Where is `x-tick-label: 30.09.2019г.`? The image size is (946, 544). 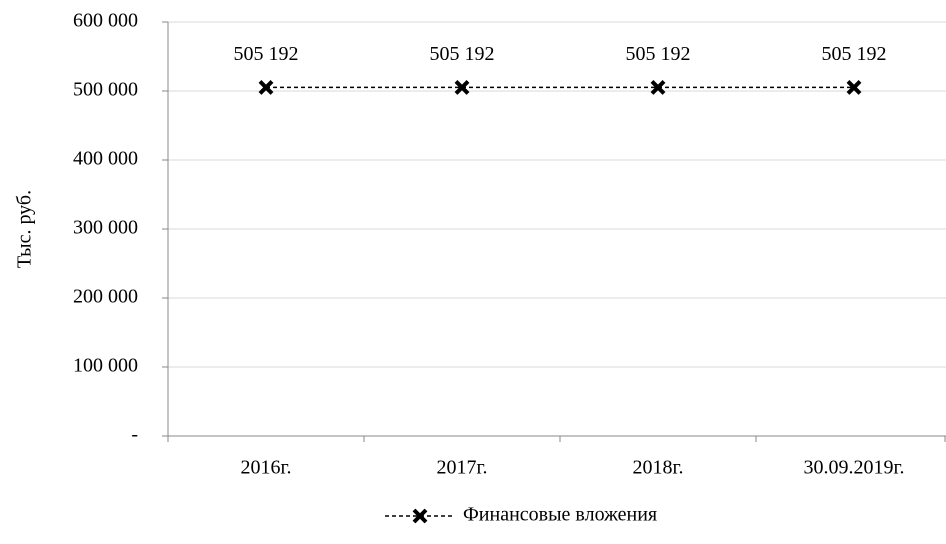 x-tick-label: 30.09.2019г. is located at coordinates (854, 468).